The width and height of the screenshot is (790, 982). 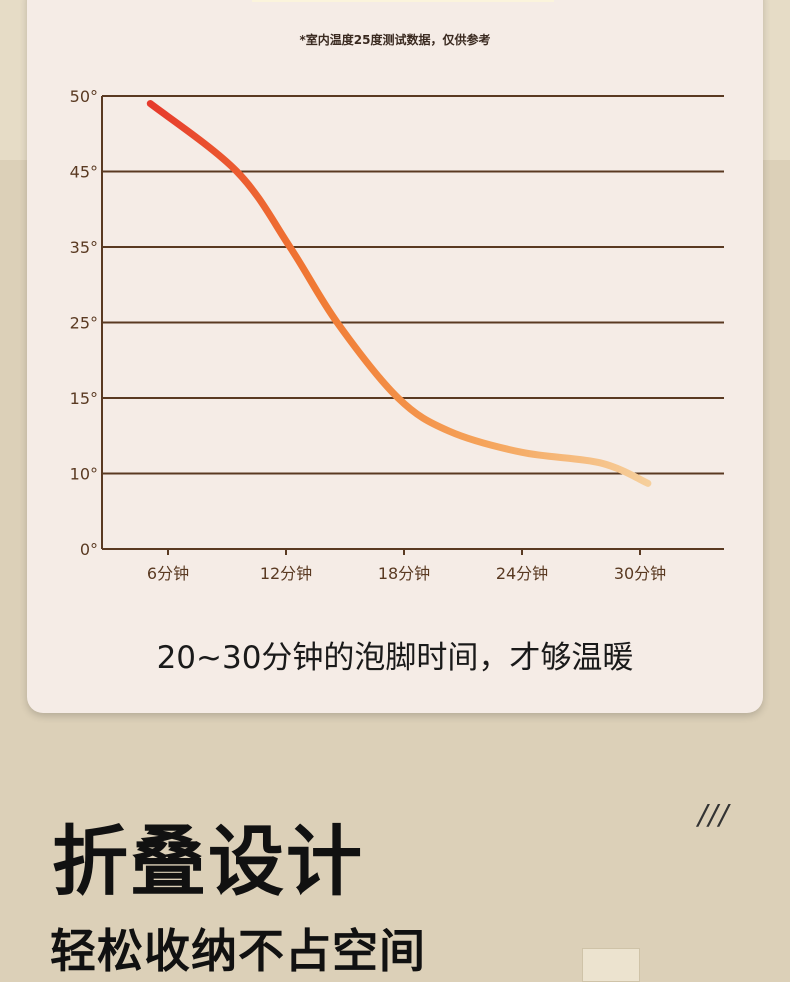 I want to click on x-tick-label: 6分钟, so click(x=168, y=573).